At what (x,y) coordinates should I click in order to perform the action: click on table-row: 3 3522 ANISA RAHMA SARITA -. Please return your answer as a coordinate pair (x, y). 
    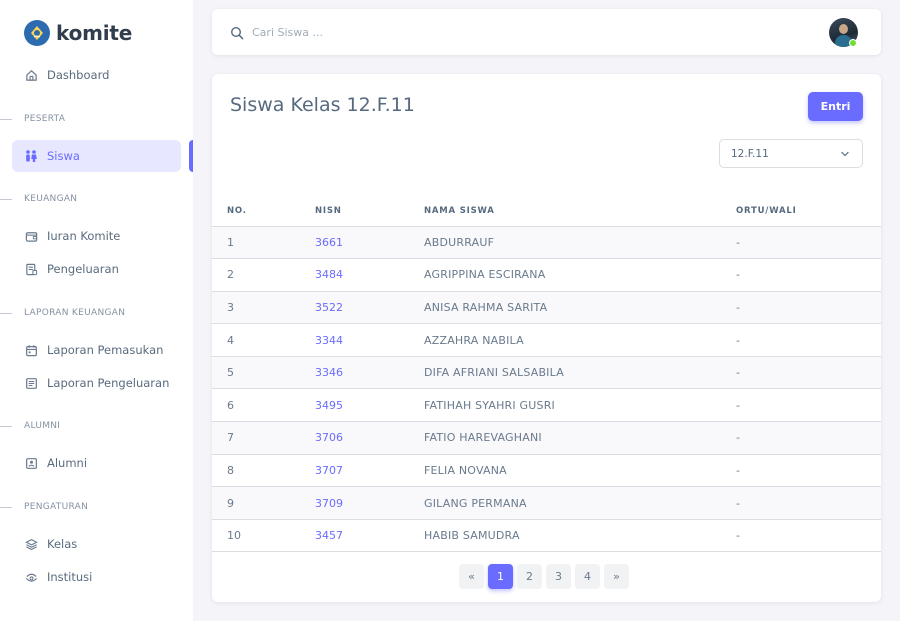
    Looking at the image, I should click on (546, 308).